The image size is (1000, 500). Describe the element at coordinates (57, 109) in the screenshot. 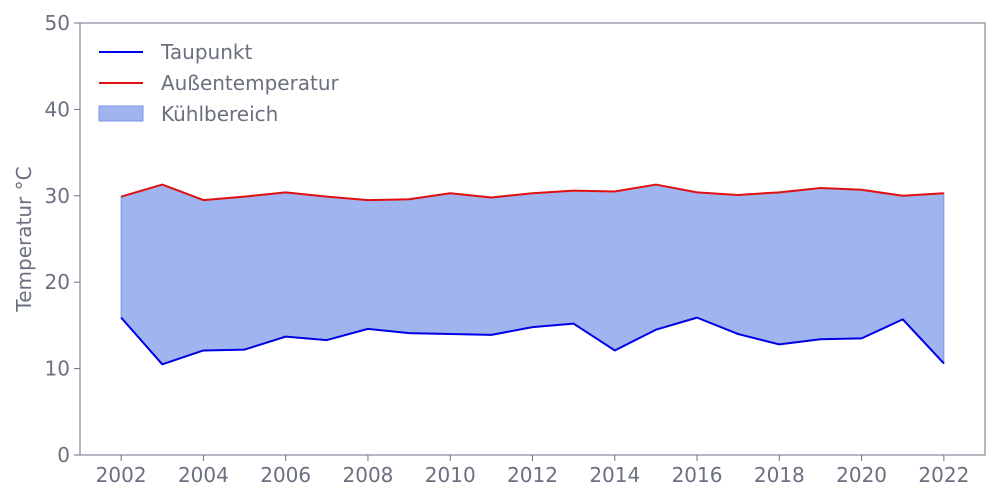

I see `y-tick-label: 40` at that location.